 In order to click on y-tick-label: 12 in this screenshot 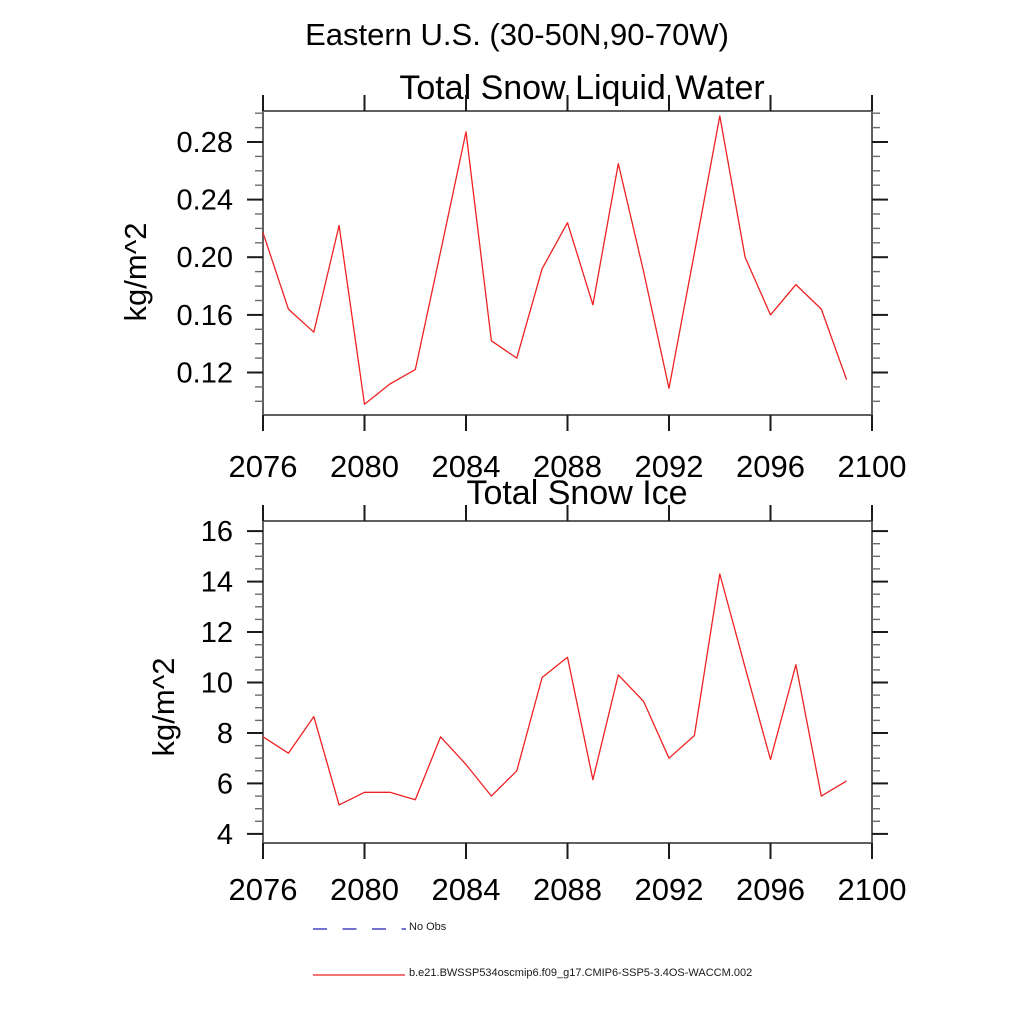, I will do `click(217, 633)`.